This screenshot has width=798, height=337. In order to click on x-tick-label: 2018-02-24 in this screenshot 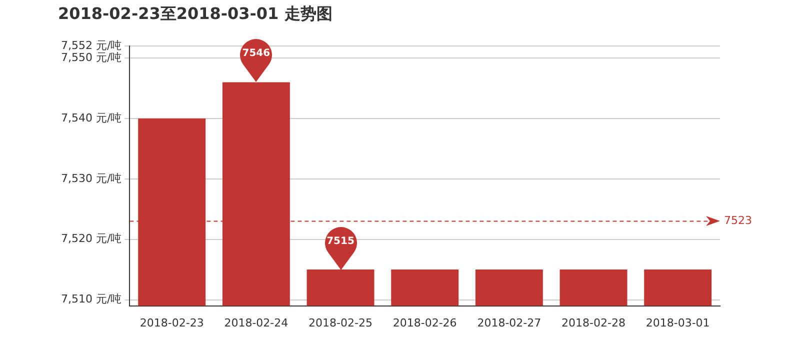, I will do `click(256, 323)`.